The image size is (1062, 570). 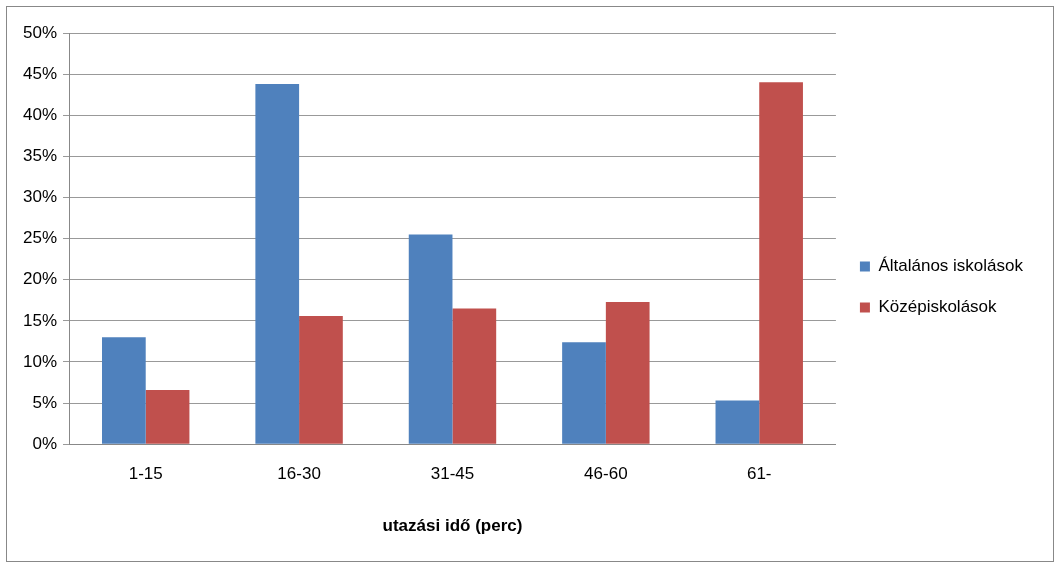 What do you see at coordinates (45, 443) in the screenshot?
I see `y-tick-label: 0%` at bounding box center [45, 443].